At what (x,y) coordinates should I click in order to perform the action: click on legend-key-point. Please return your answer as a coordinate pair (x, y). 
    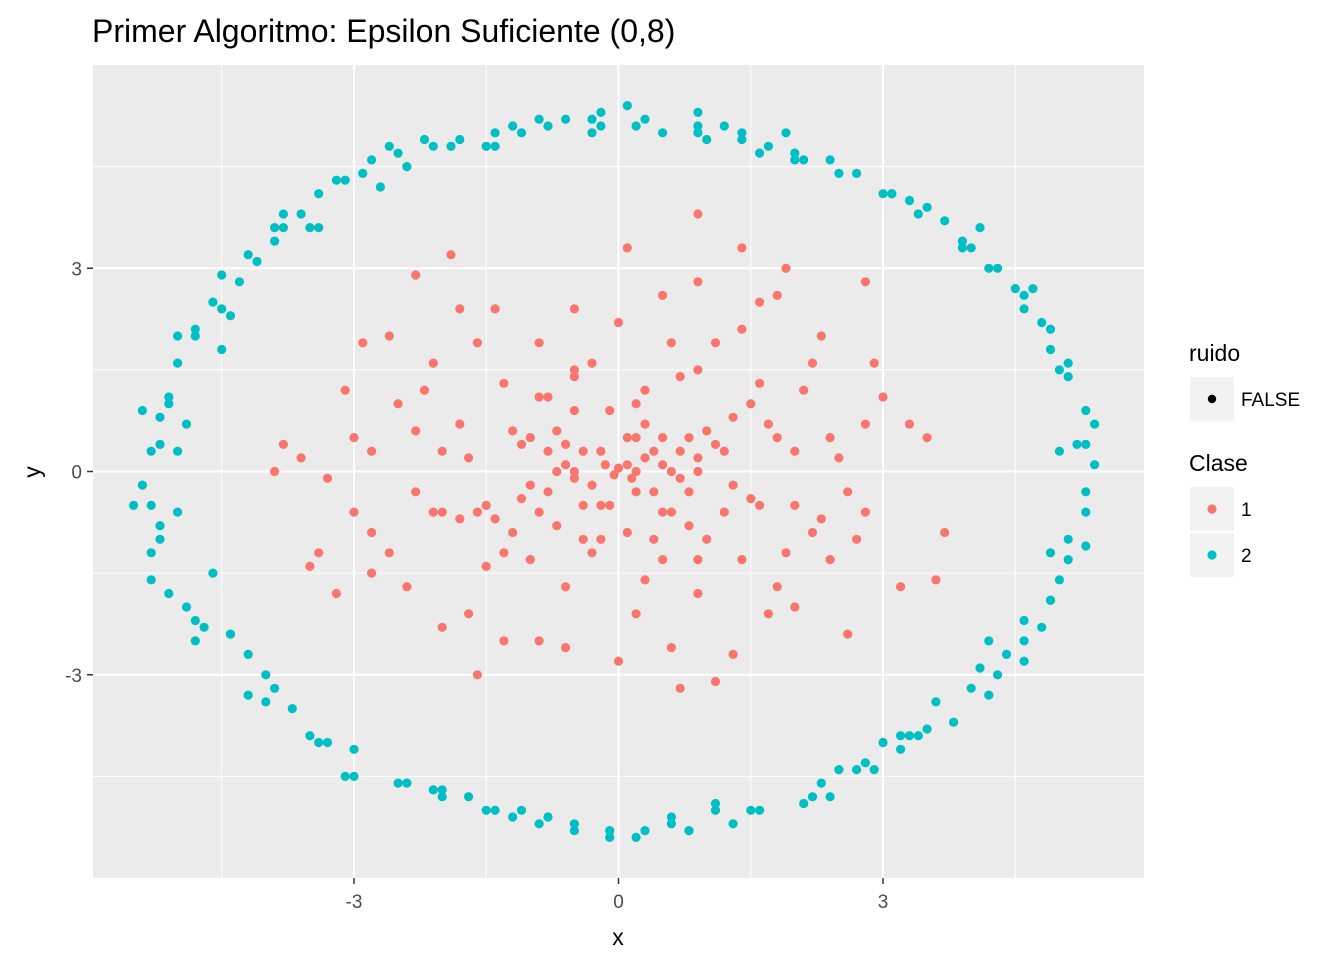
    Looking at the image, I should click on (1212, 509).